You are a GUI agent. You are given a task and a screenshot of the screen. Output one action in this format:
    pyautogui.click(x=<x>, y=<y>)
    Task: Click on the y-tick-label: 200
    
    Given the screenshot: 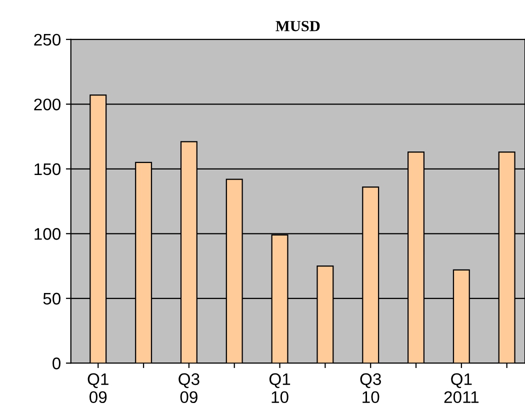 What is the action you would take?
    pyautogui.click(x=47, y=104)
    